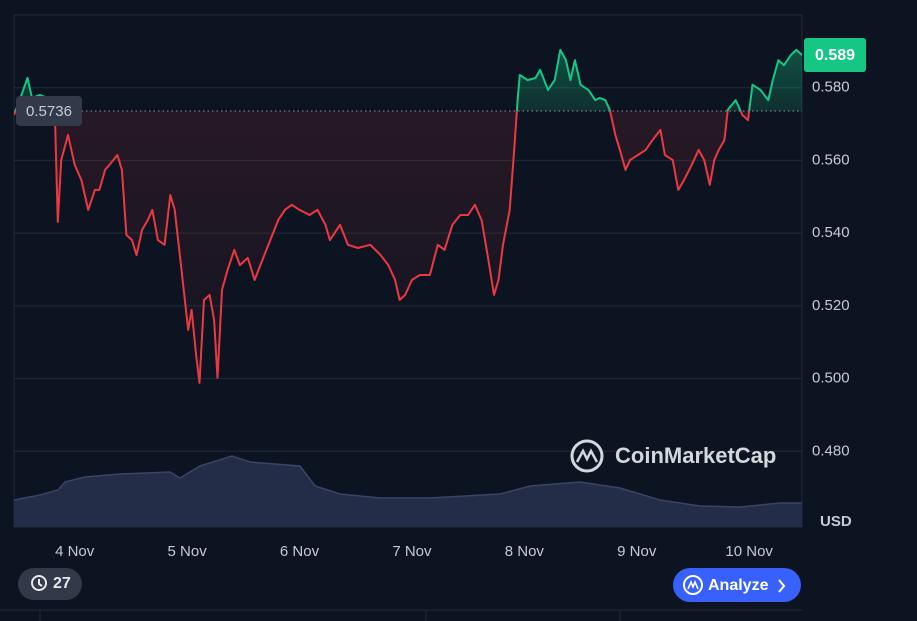  I want to click on y-tick-label: 0.500, so click(831, 378).